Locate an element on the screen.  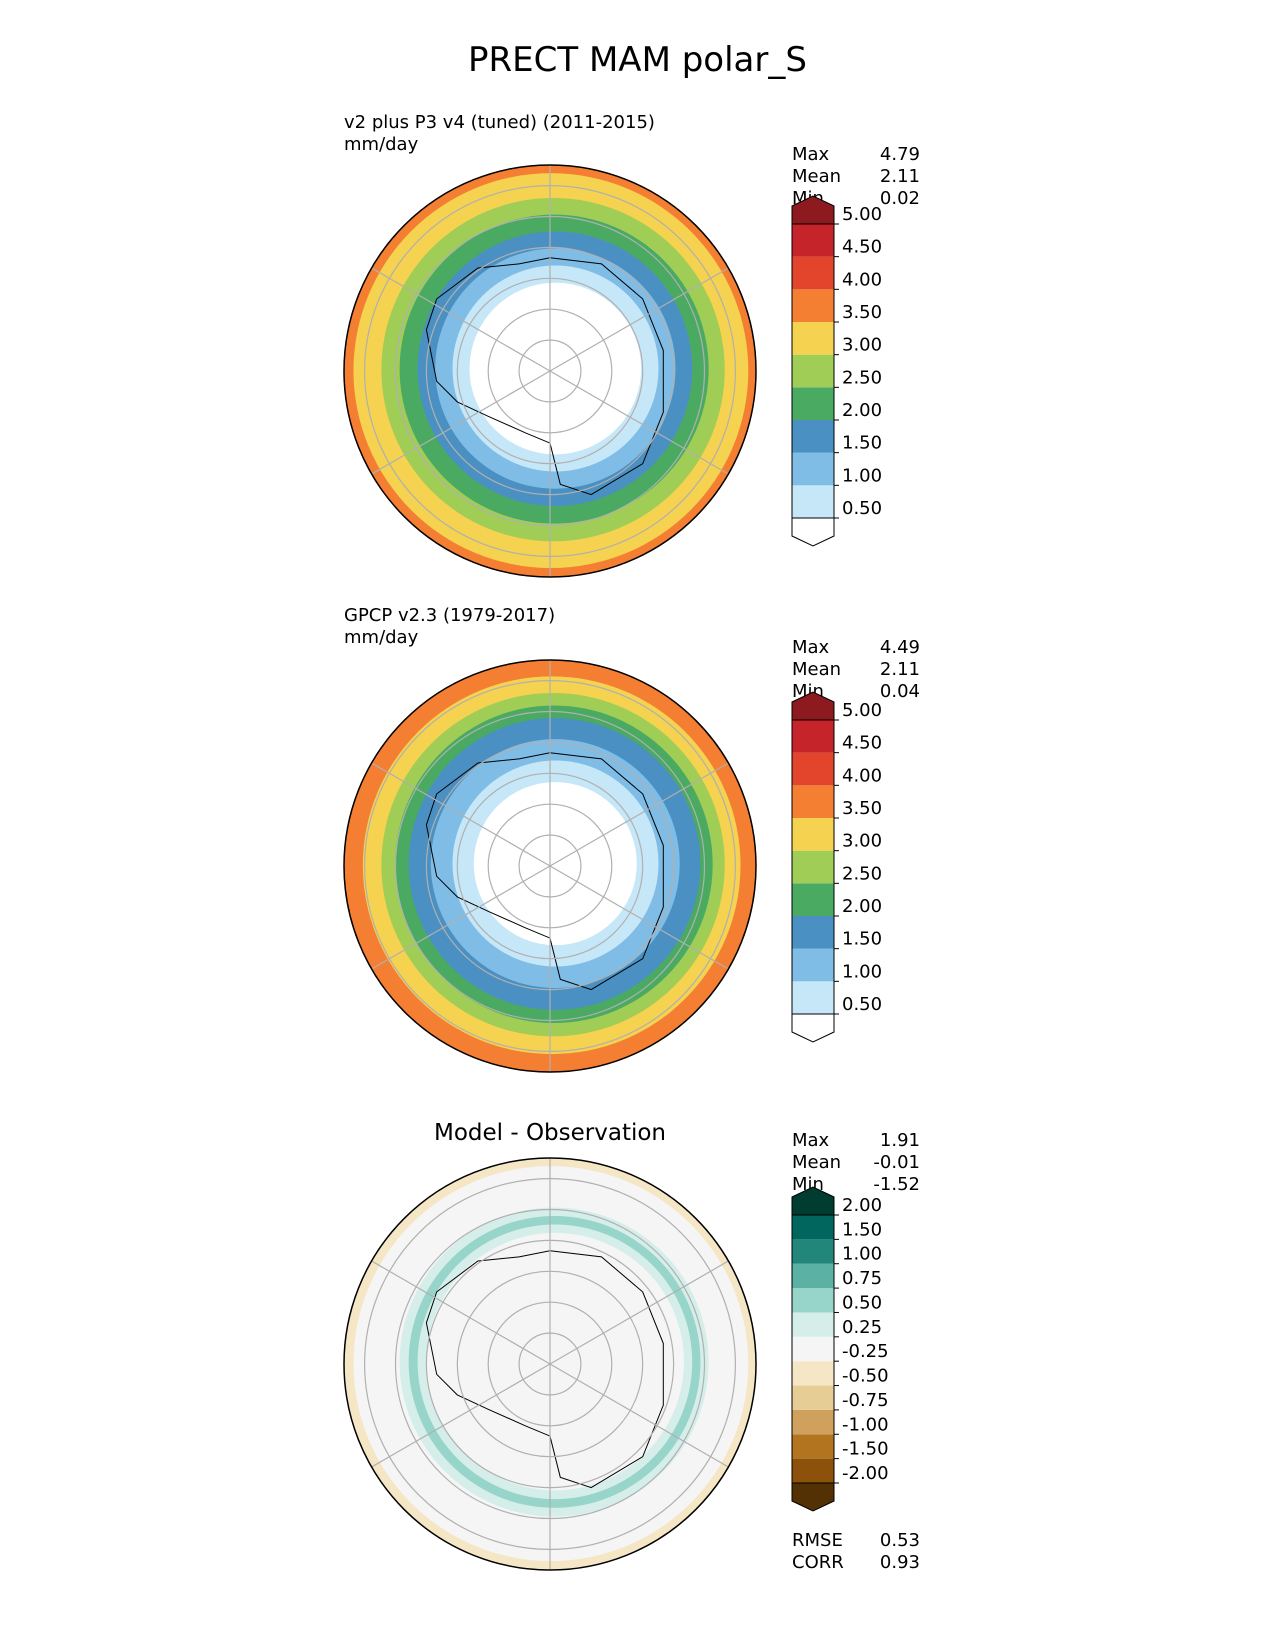
page-title: PRECT MAM polar_S is located at coordinates (637, 60).